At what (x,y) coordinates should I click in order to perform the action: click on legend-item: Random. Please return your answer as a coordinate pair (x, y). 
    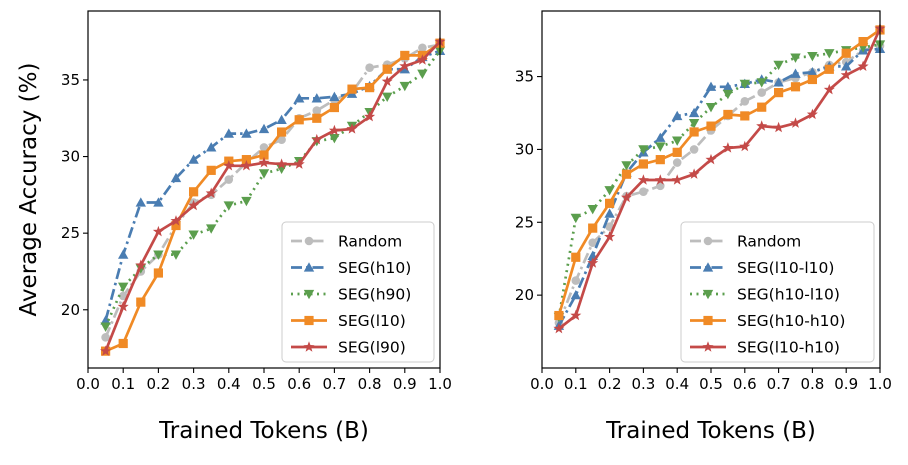
    Looking at the image, I should click on (346, 242).